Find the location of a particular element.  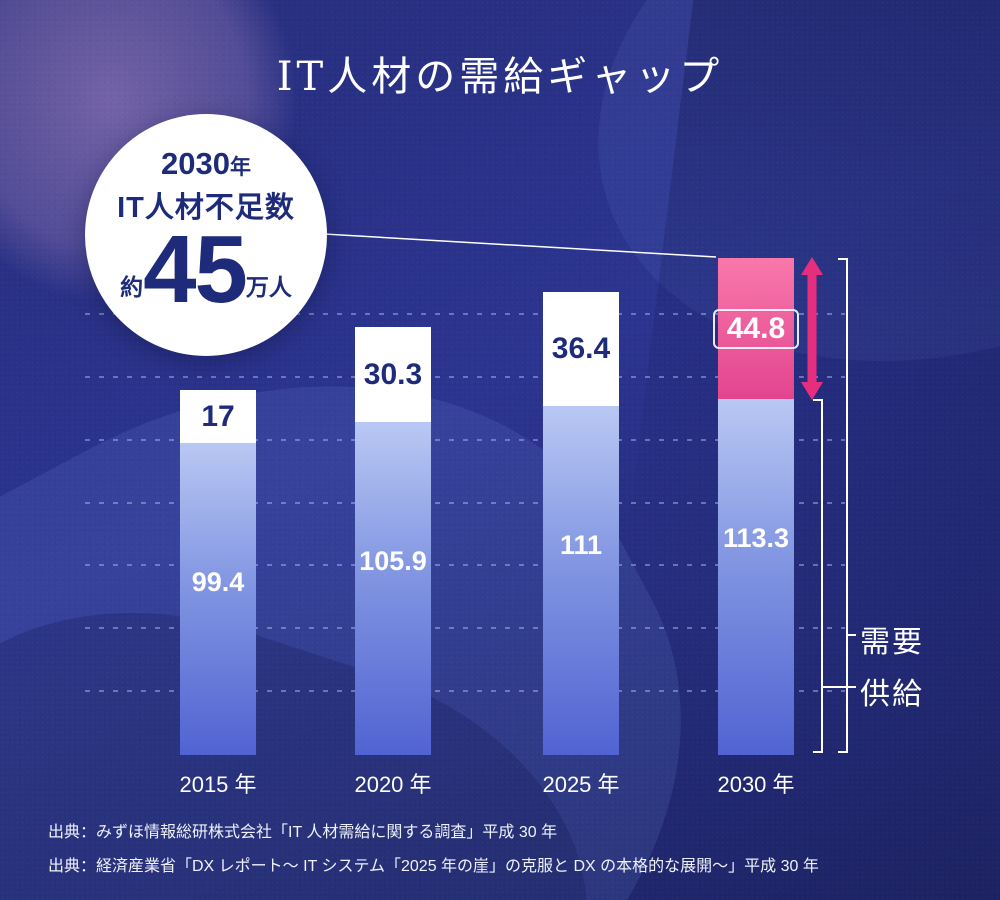

supply-value-label: 105.9 is located at coordinates (393, 561).